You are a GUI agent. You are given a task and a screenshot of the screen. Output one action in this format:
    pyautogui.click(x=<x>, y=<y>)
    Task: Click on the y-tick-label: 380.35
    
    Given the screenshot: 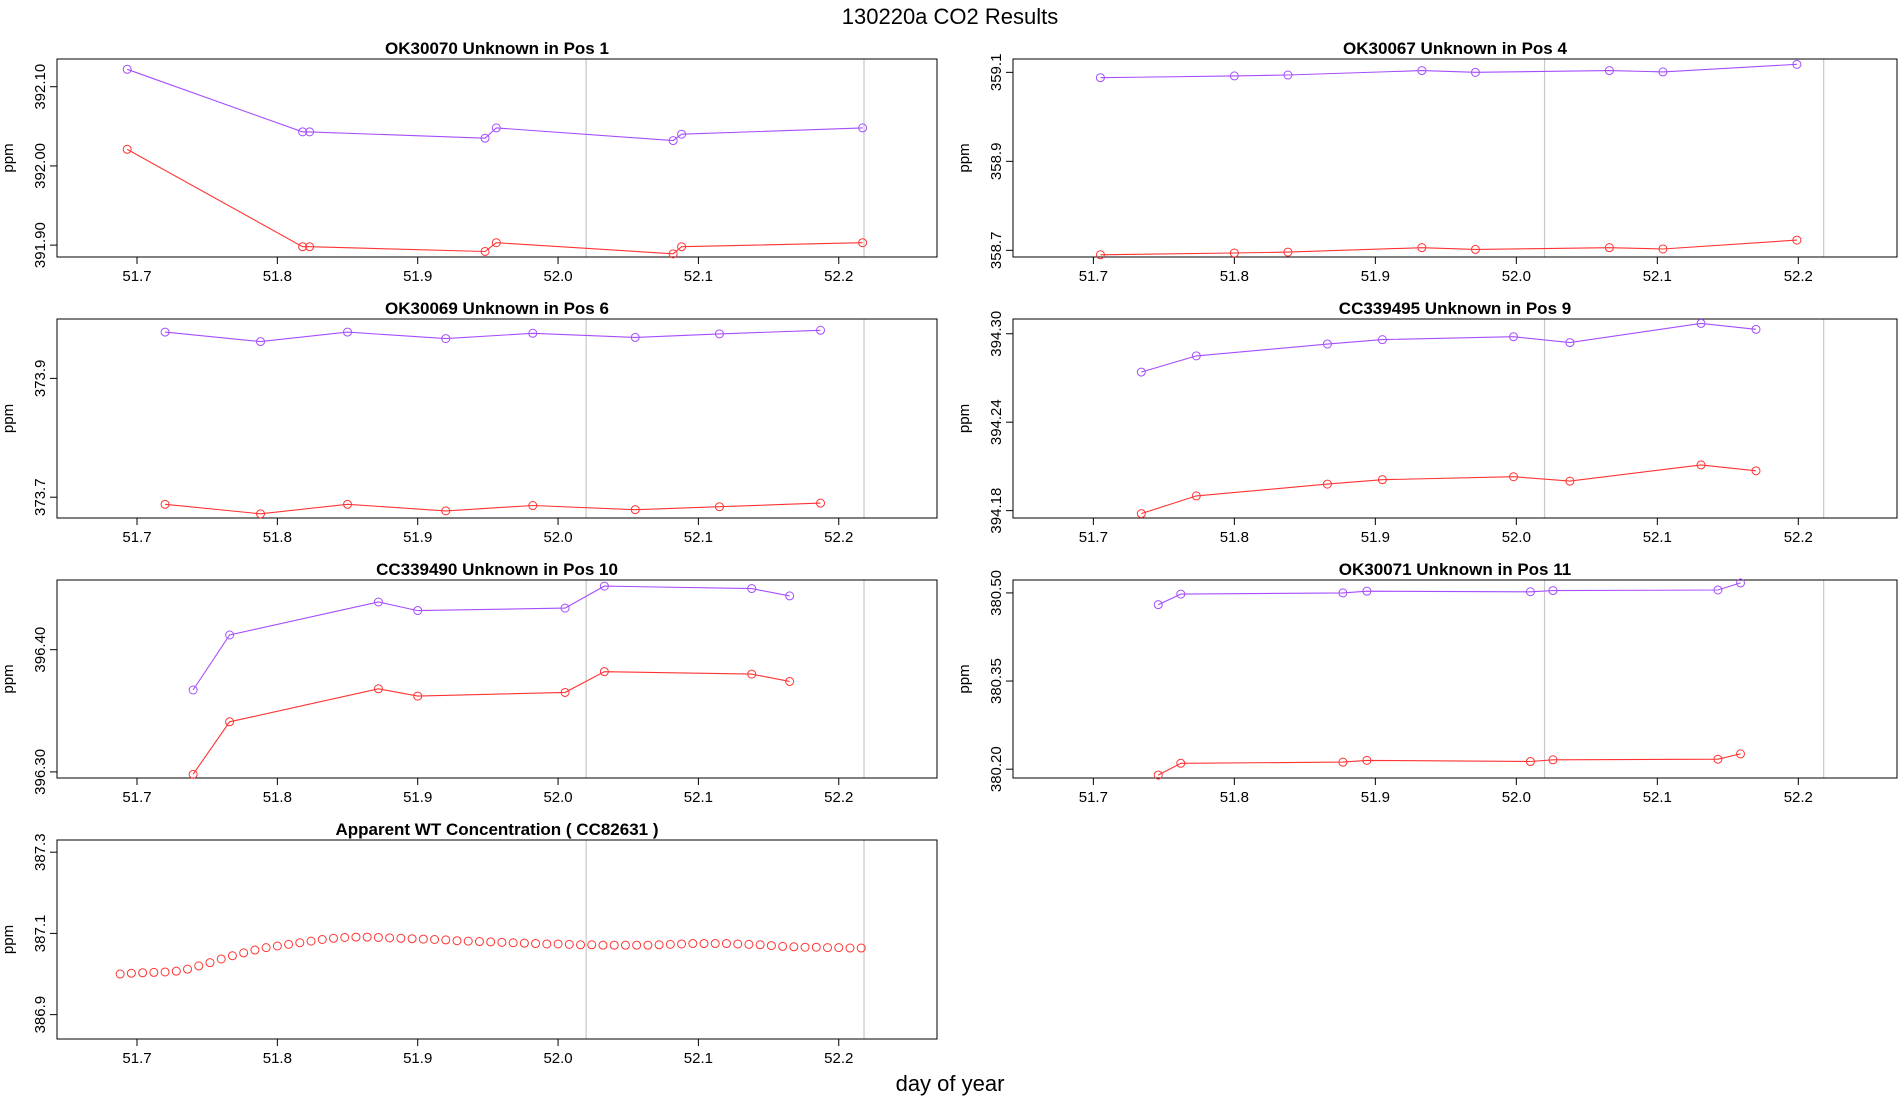 What is the action you would take?
    pyautogui.click(x=996, y=681)
    